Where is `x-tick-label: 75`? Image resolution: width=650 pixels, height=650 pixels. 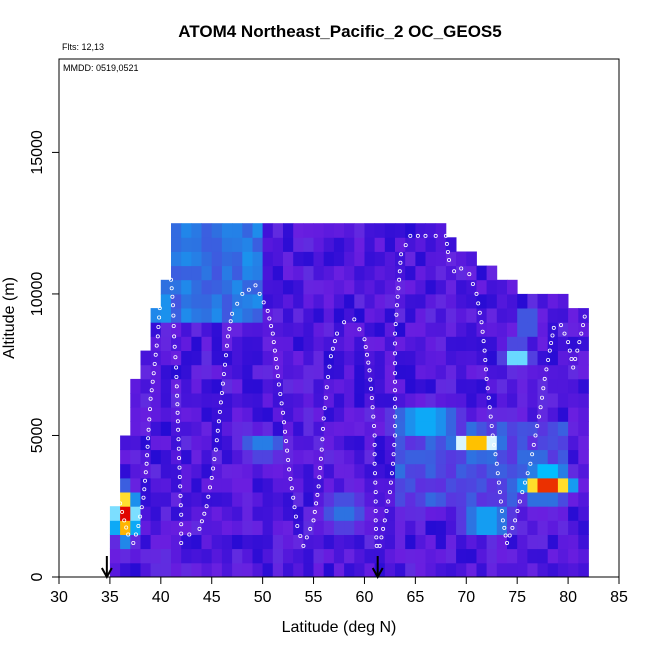
x-tick-label: 75 is located at coordinates (517, 597).